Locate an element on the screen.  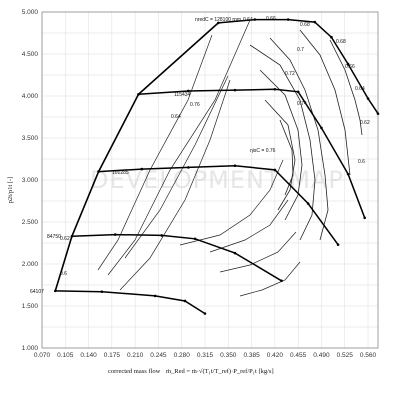
speed-line-label: 64107 is located at coordinates (37, 292).